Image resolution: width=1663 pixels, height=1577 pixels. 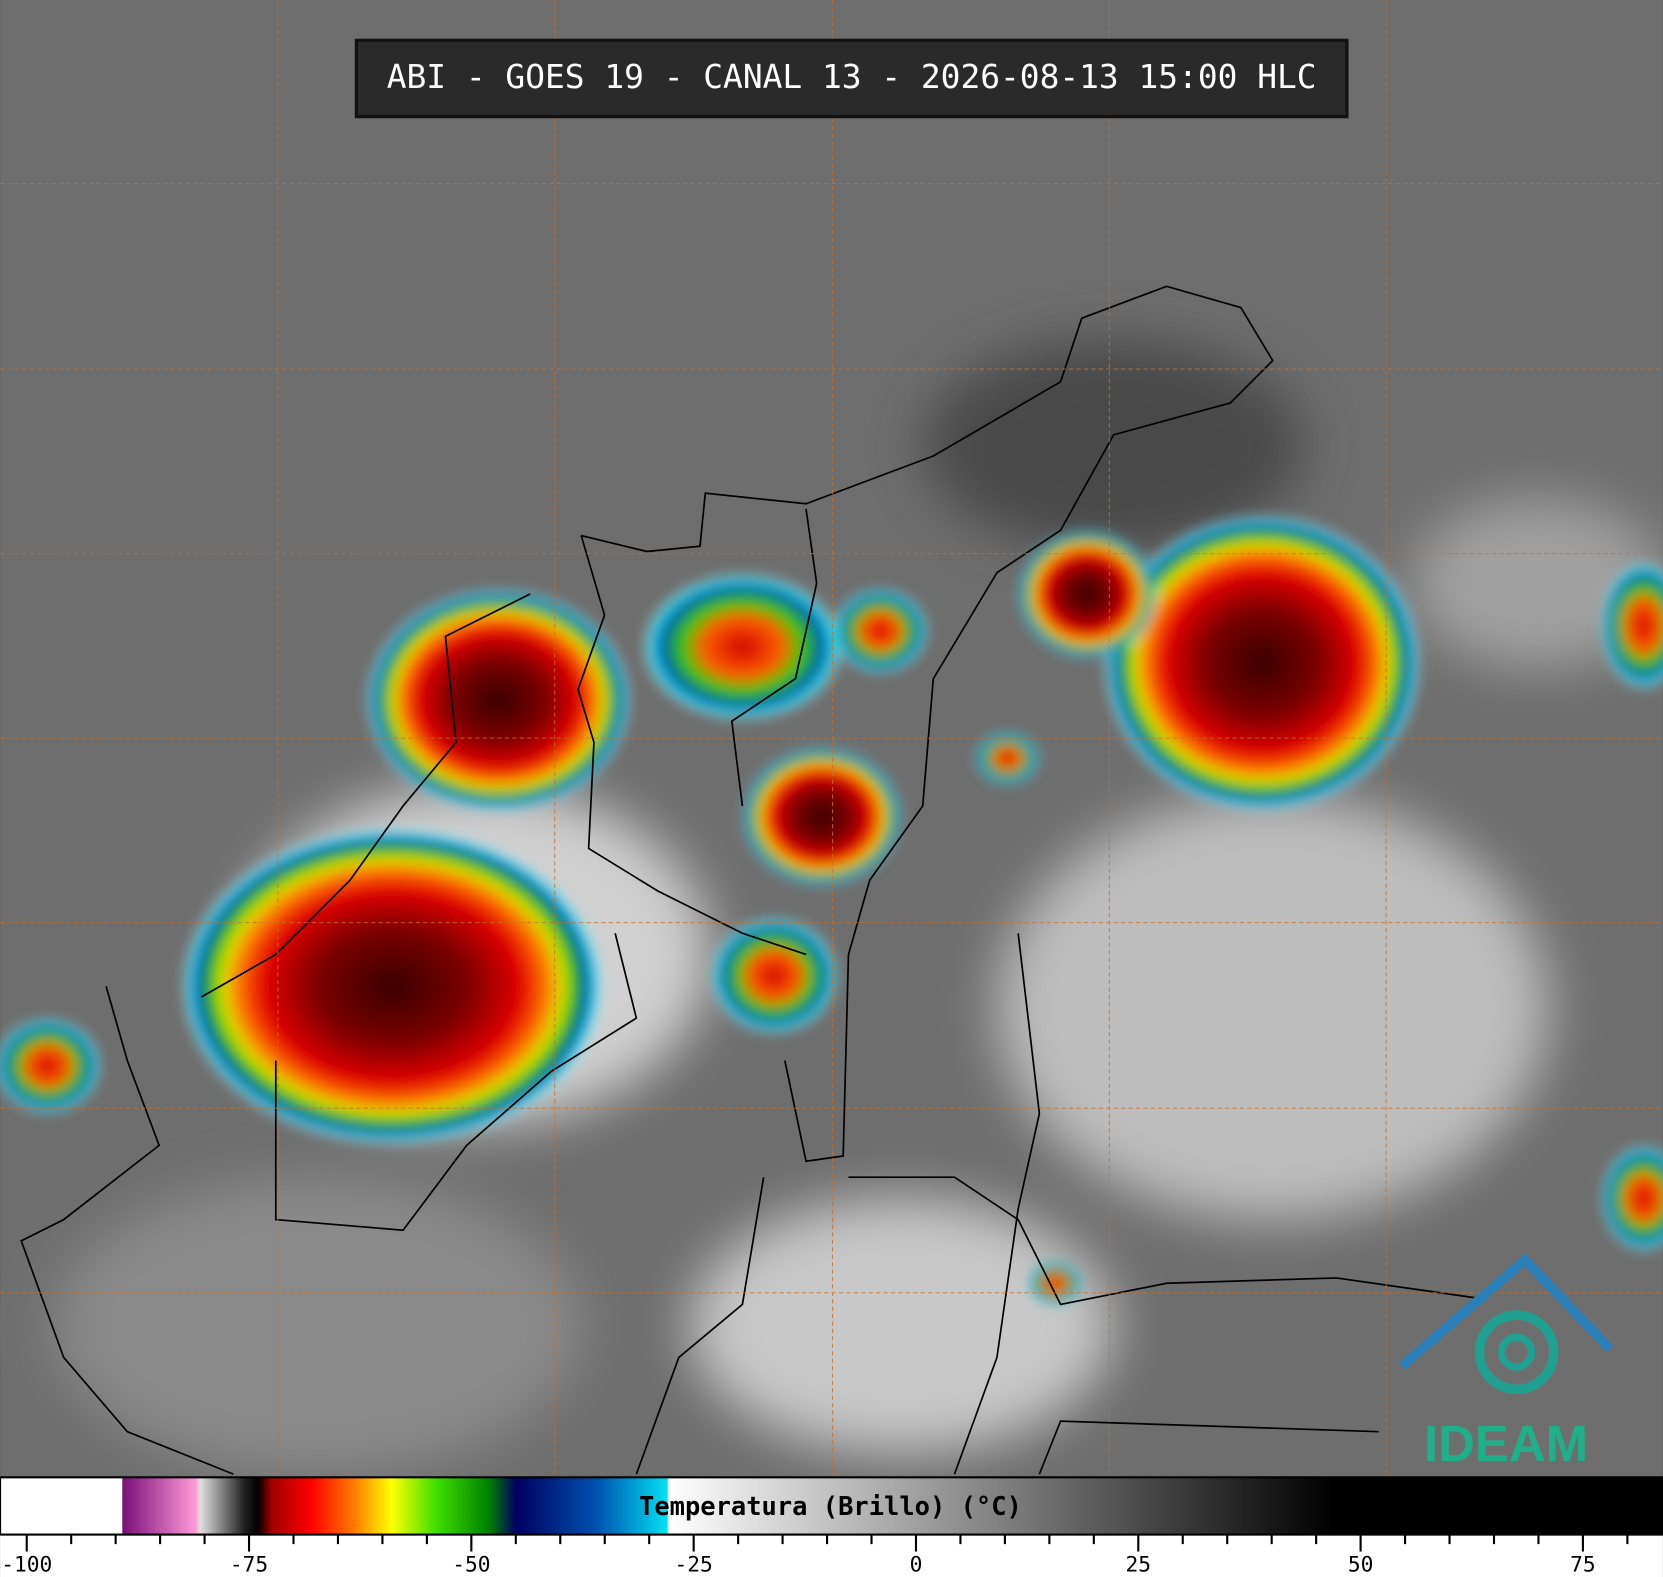 I want to click on tick-label: -100, so click(x=26, y=1564).